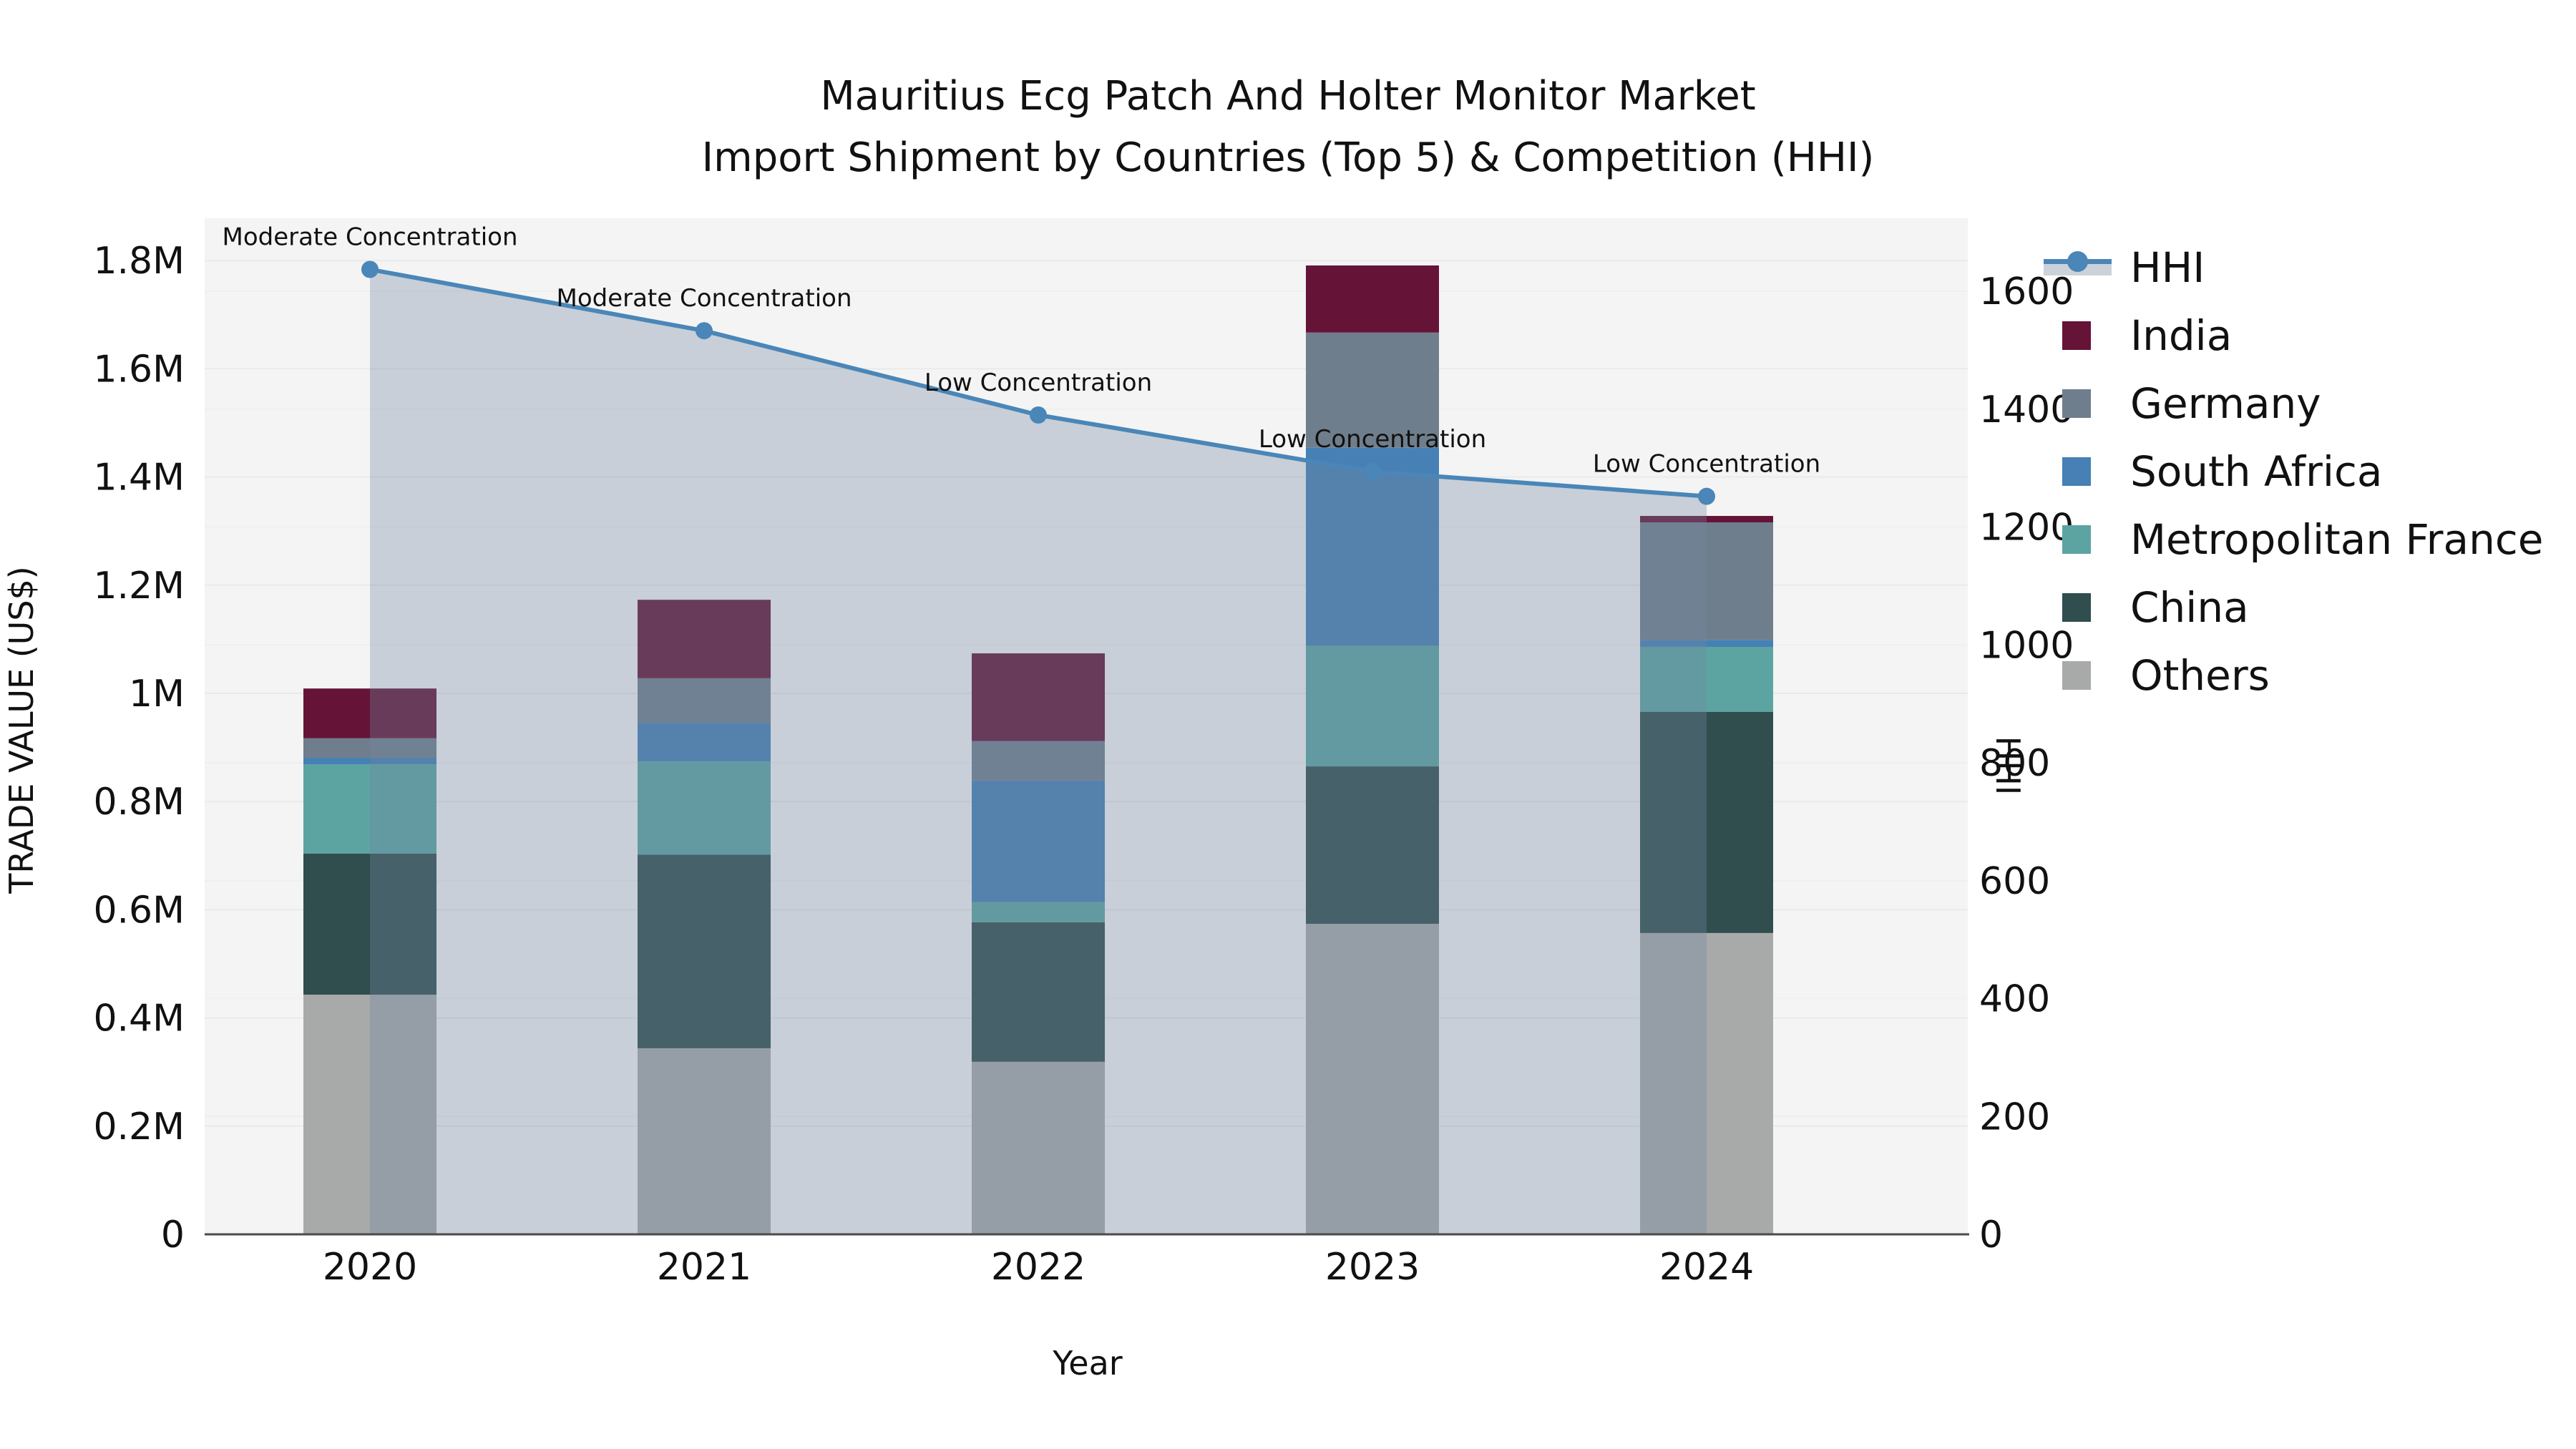 The height and width of the screenshot is (1449, 2576). Describe the element at coordinates (2293, 607) in the screenshot. I see `legend-item-china: China` at that location.